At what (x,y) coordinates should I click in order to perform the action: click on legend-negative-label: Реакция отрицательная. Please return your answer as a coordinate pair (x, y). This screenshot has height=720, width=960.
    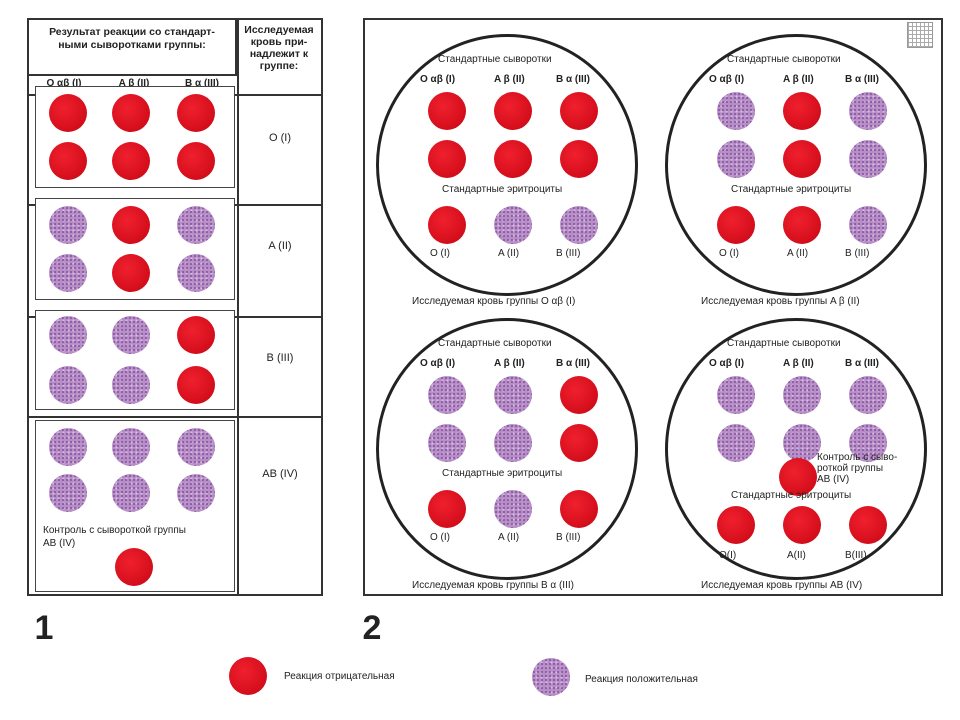
    Looking at the image, I should click on (339, 676).